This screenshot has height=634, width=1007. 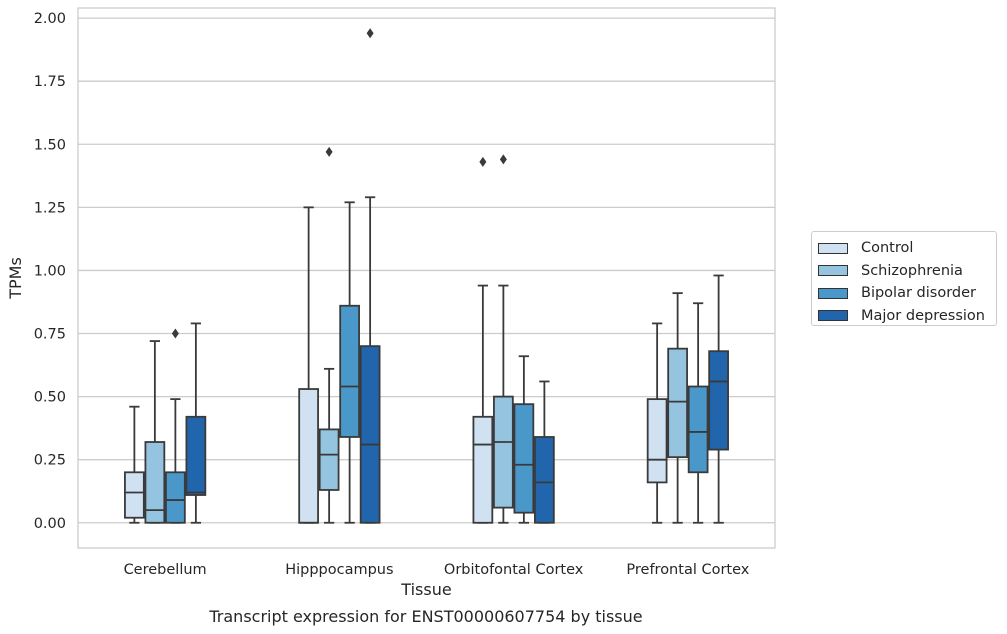 What do you see at coordinates (918, 293) in the screenshot?
I see `legend-label-bipolar: Bipolar disorder` at bounding box center [918, 293].